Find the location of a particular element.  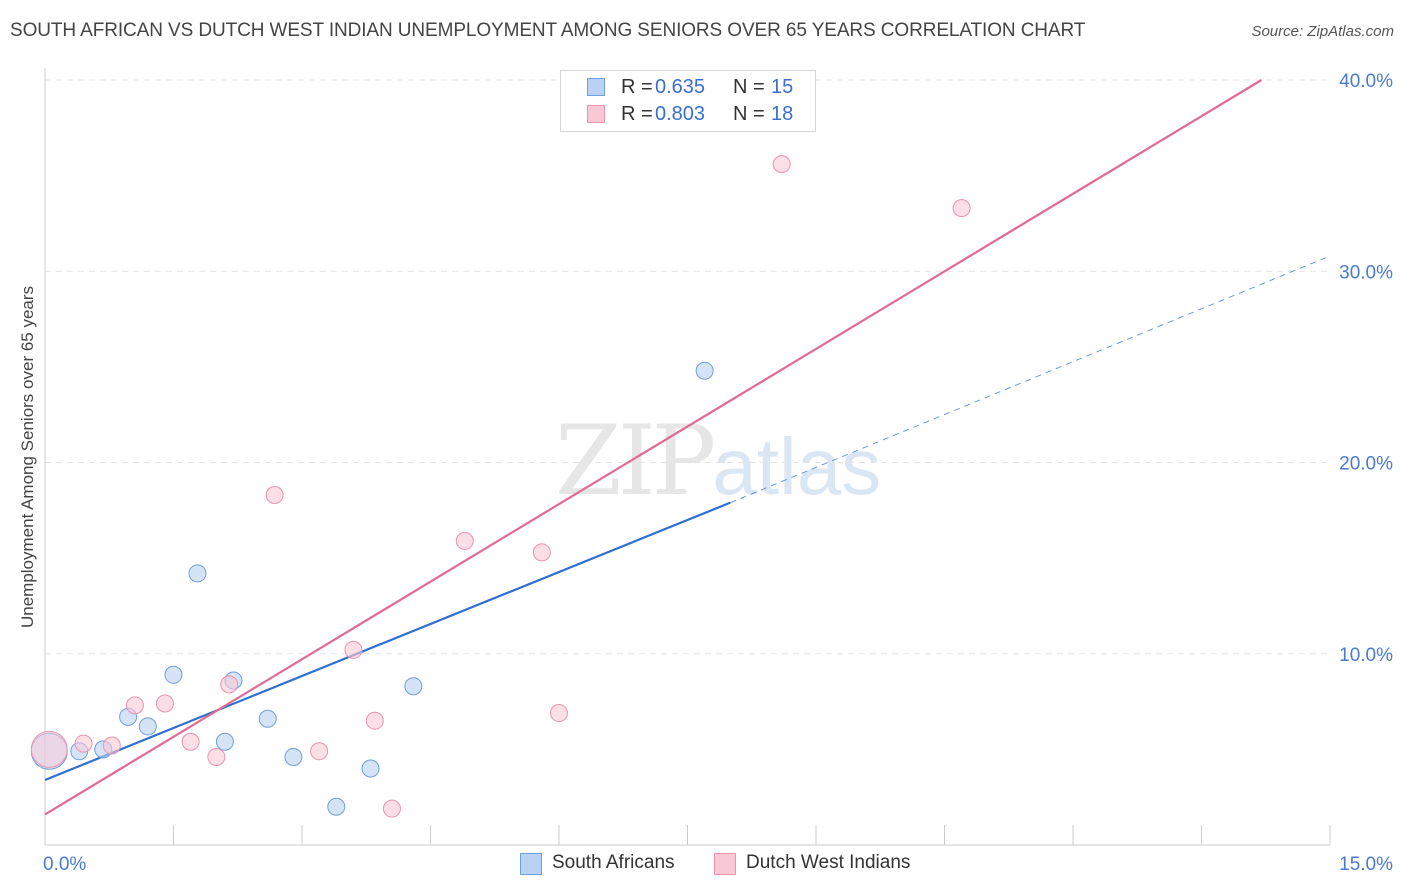

watermark: ZIPatlas is located at coordinates (718, 461).